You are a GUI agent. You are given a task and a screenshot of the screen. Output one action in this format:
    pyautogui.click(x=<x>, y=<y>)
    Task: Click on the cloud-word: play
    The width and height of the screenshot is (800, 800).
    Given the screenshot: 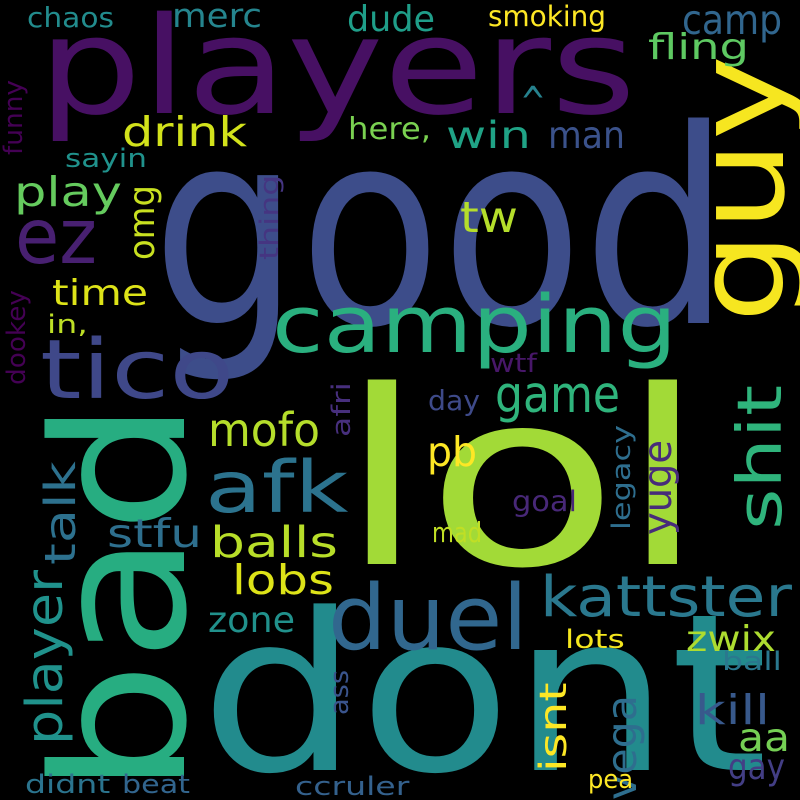 What is the action you would take?
    pyautogui.click(x=68, y=192)
    